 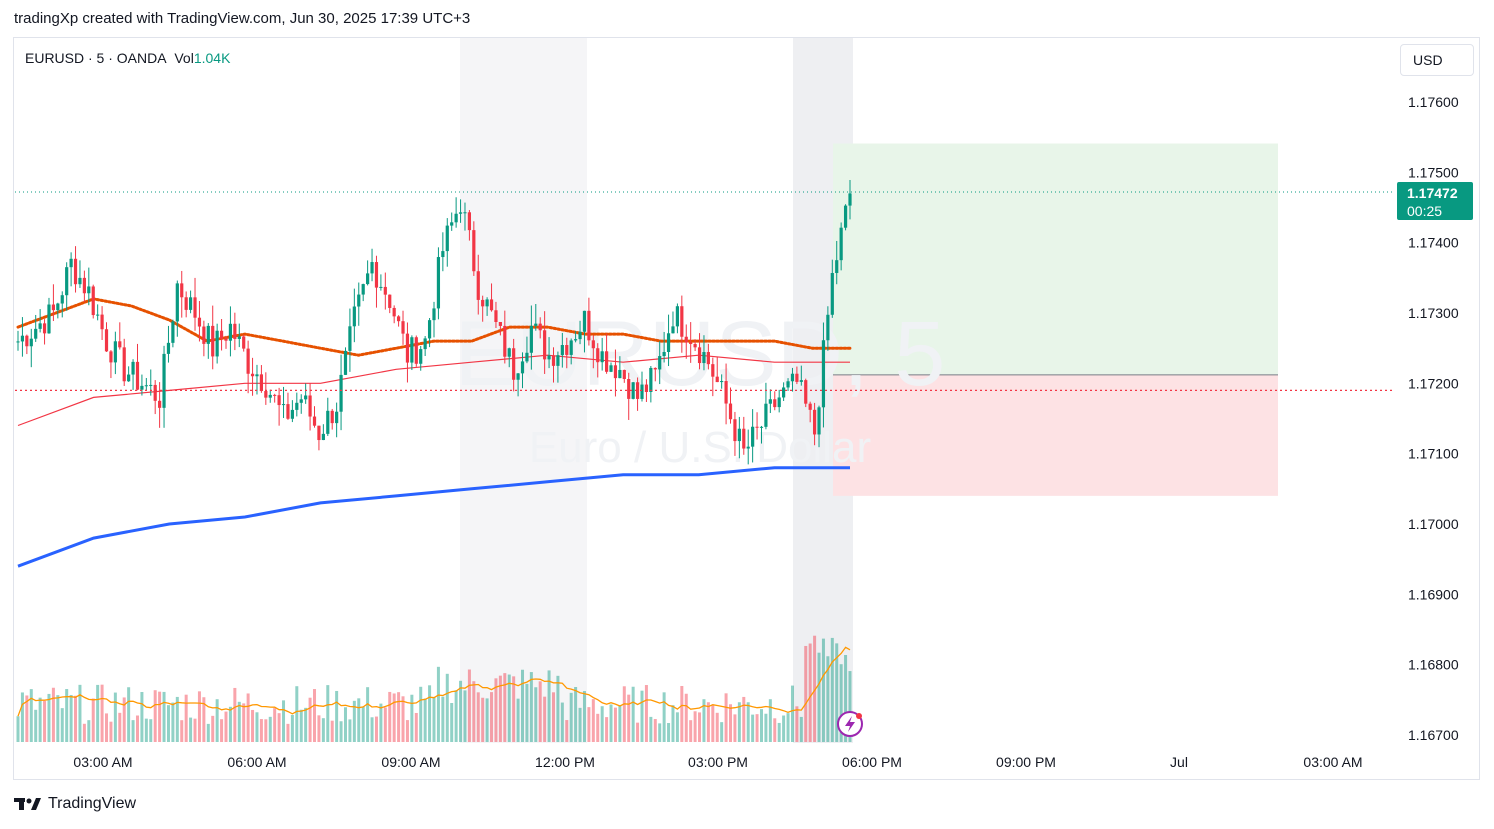 What do you see at coordinates (127, 58) in the screenshot?
I see `symbol-legend: EURUSD · 5 · OANDA Vol1.04K` at bounding box center [127, 58].